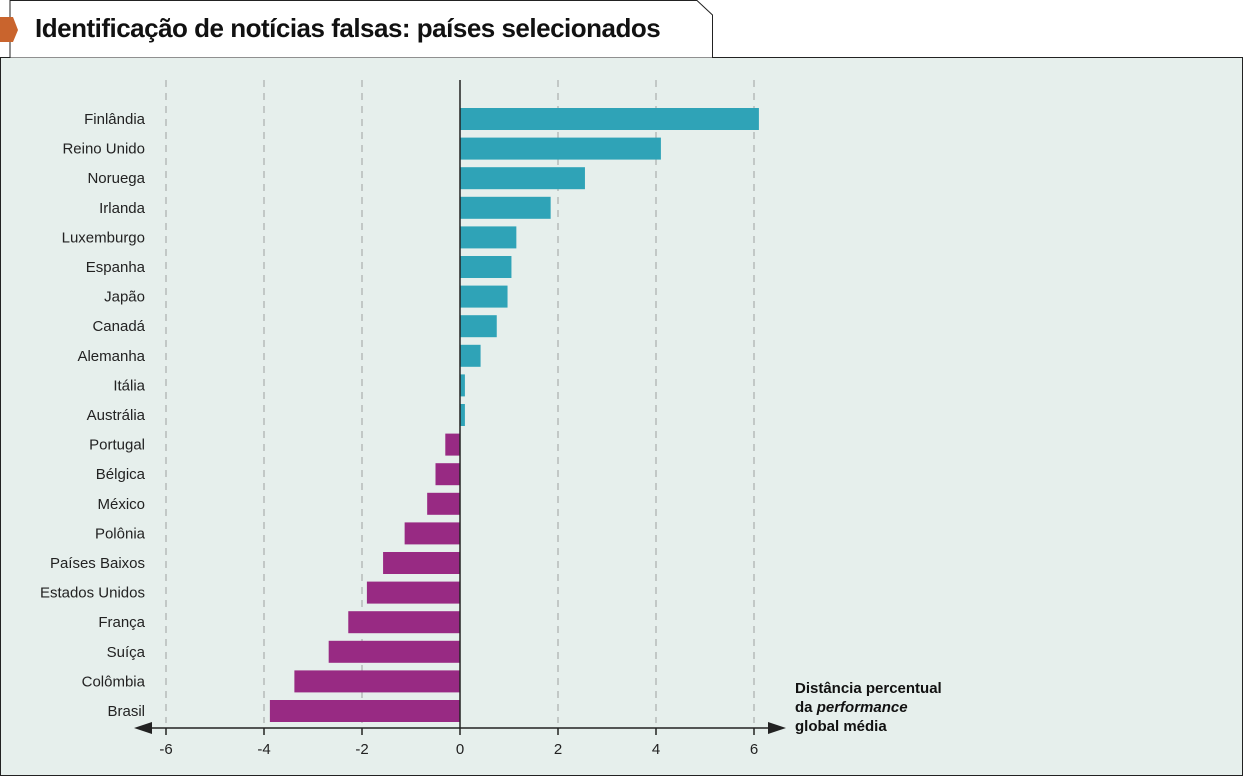 The height and width of the screenshot is (778, 1245). What do you see at coordinates (118, 326) in the screenshot?
I see `category-label: Canadá` at bounding box center [118, 326].